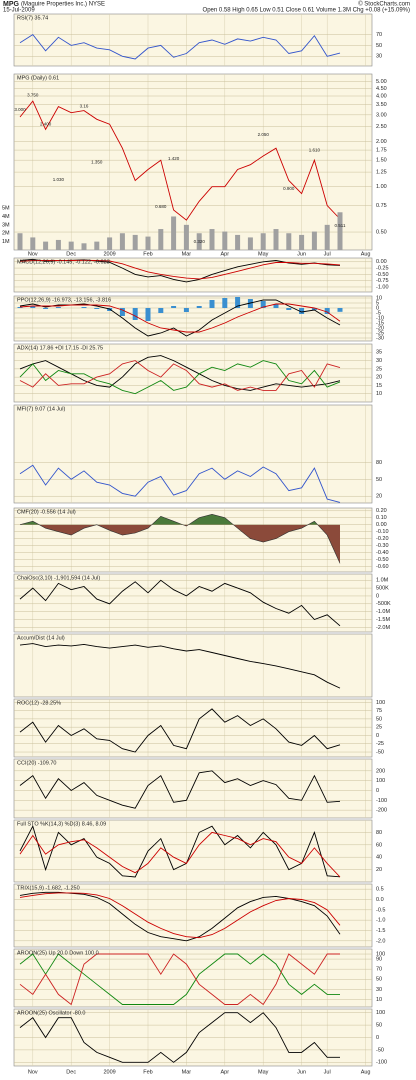  Describe the element at coordinates (382, 287) in the screenshot. I see `y-tick-label: -1.00` at that location.